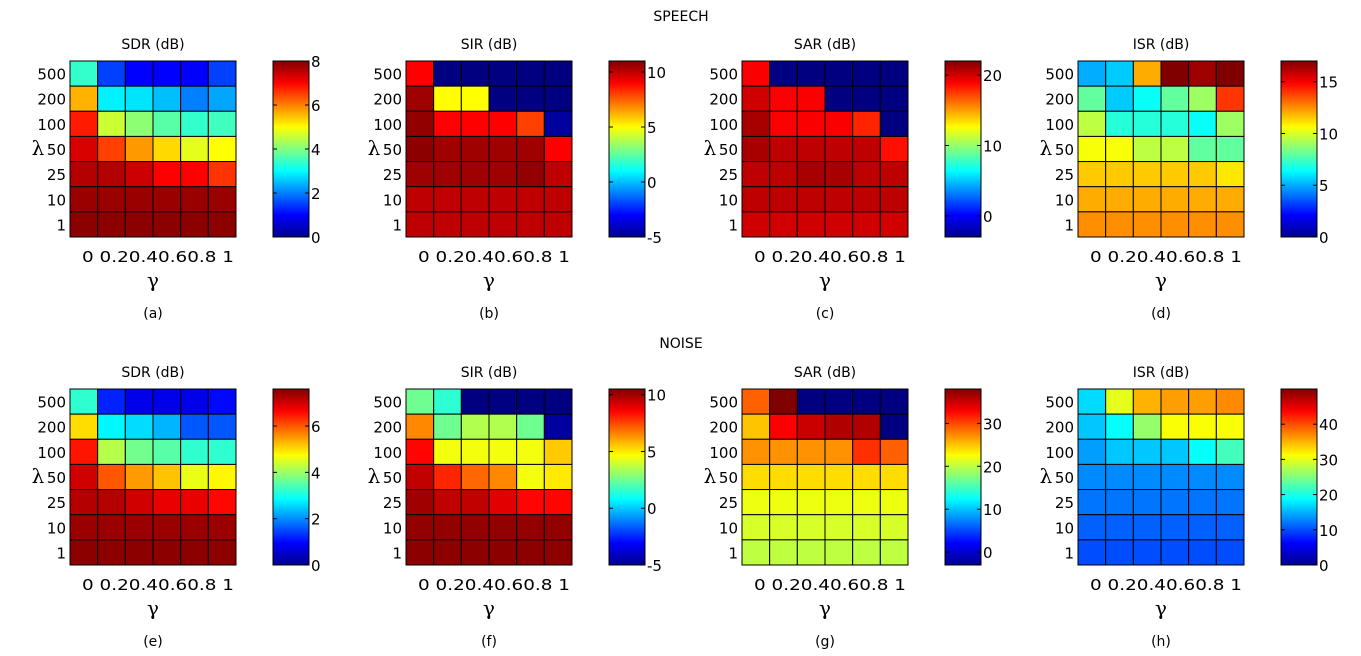  Describe the element at coordinates (316, 62) in the screenshot. I see `colorbar-tick-label: 8` at that location.